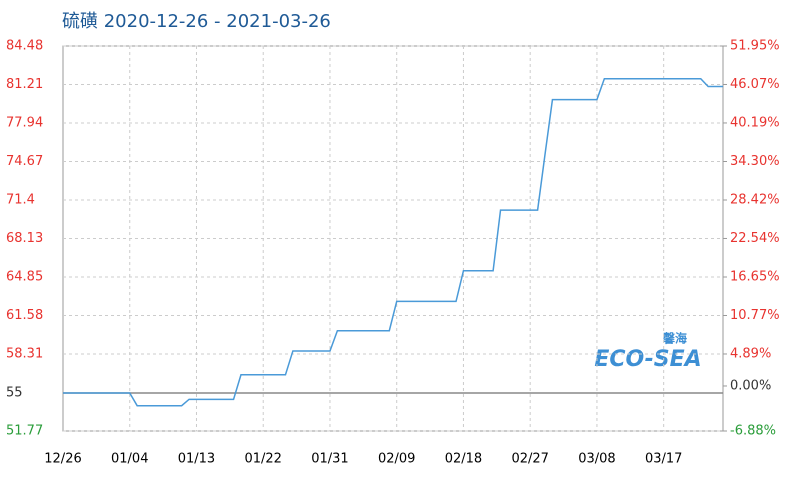  Describe the element at coordinates (24, 122) in the screenshot. I see `y-tick-label: 77.94` at that location.